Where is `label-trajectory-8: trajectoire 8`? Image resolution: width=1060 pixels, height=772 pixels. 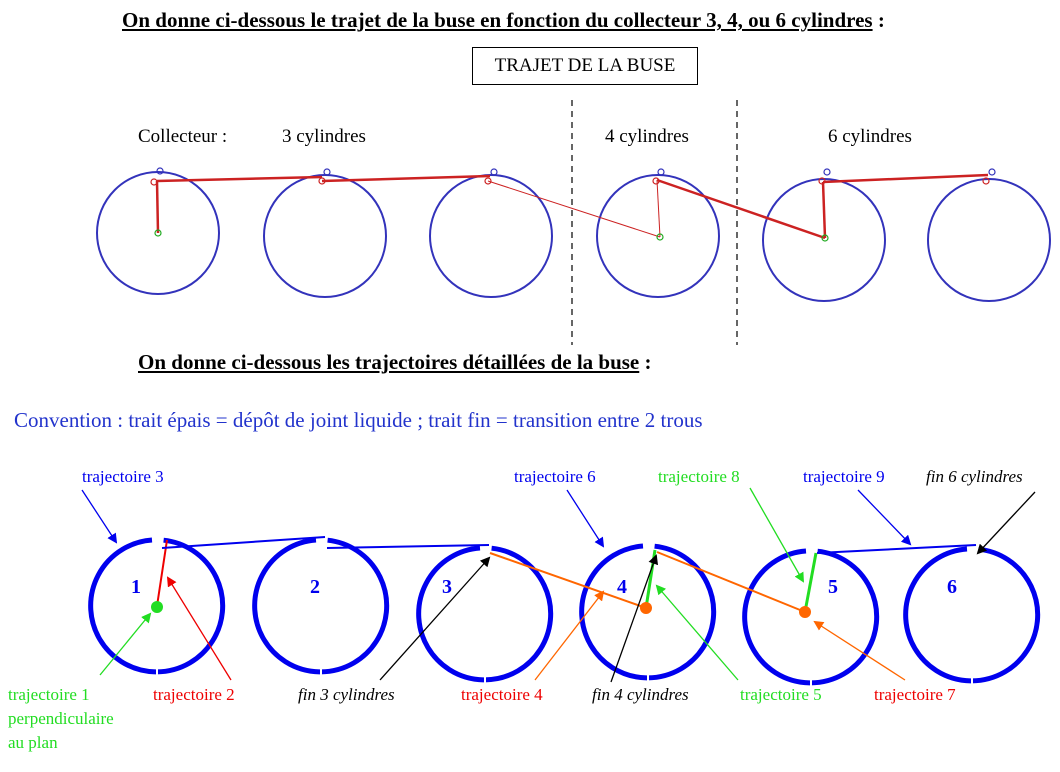 label-trajectory-8: trajectoire 8 is located at coordinates (699, 476).